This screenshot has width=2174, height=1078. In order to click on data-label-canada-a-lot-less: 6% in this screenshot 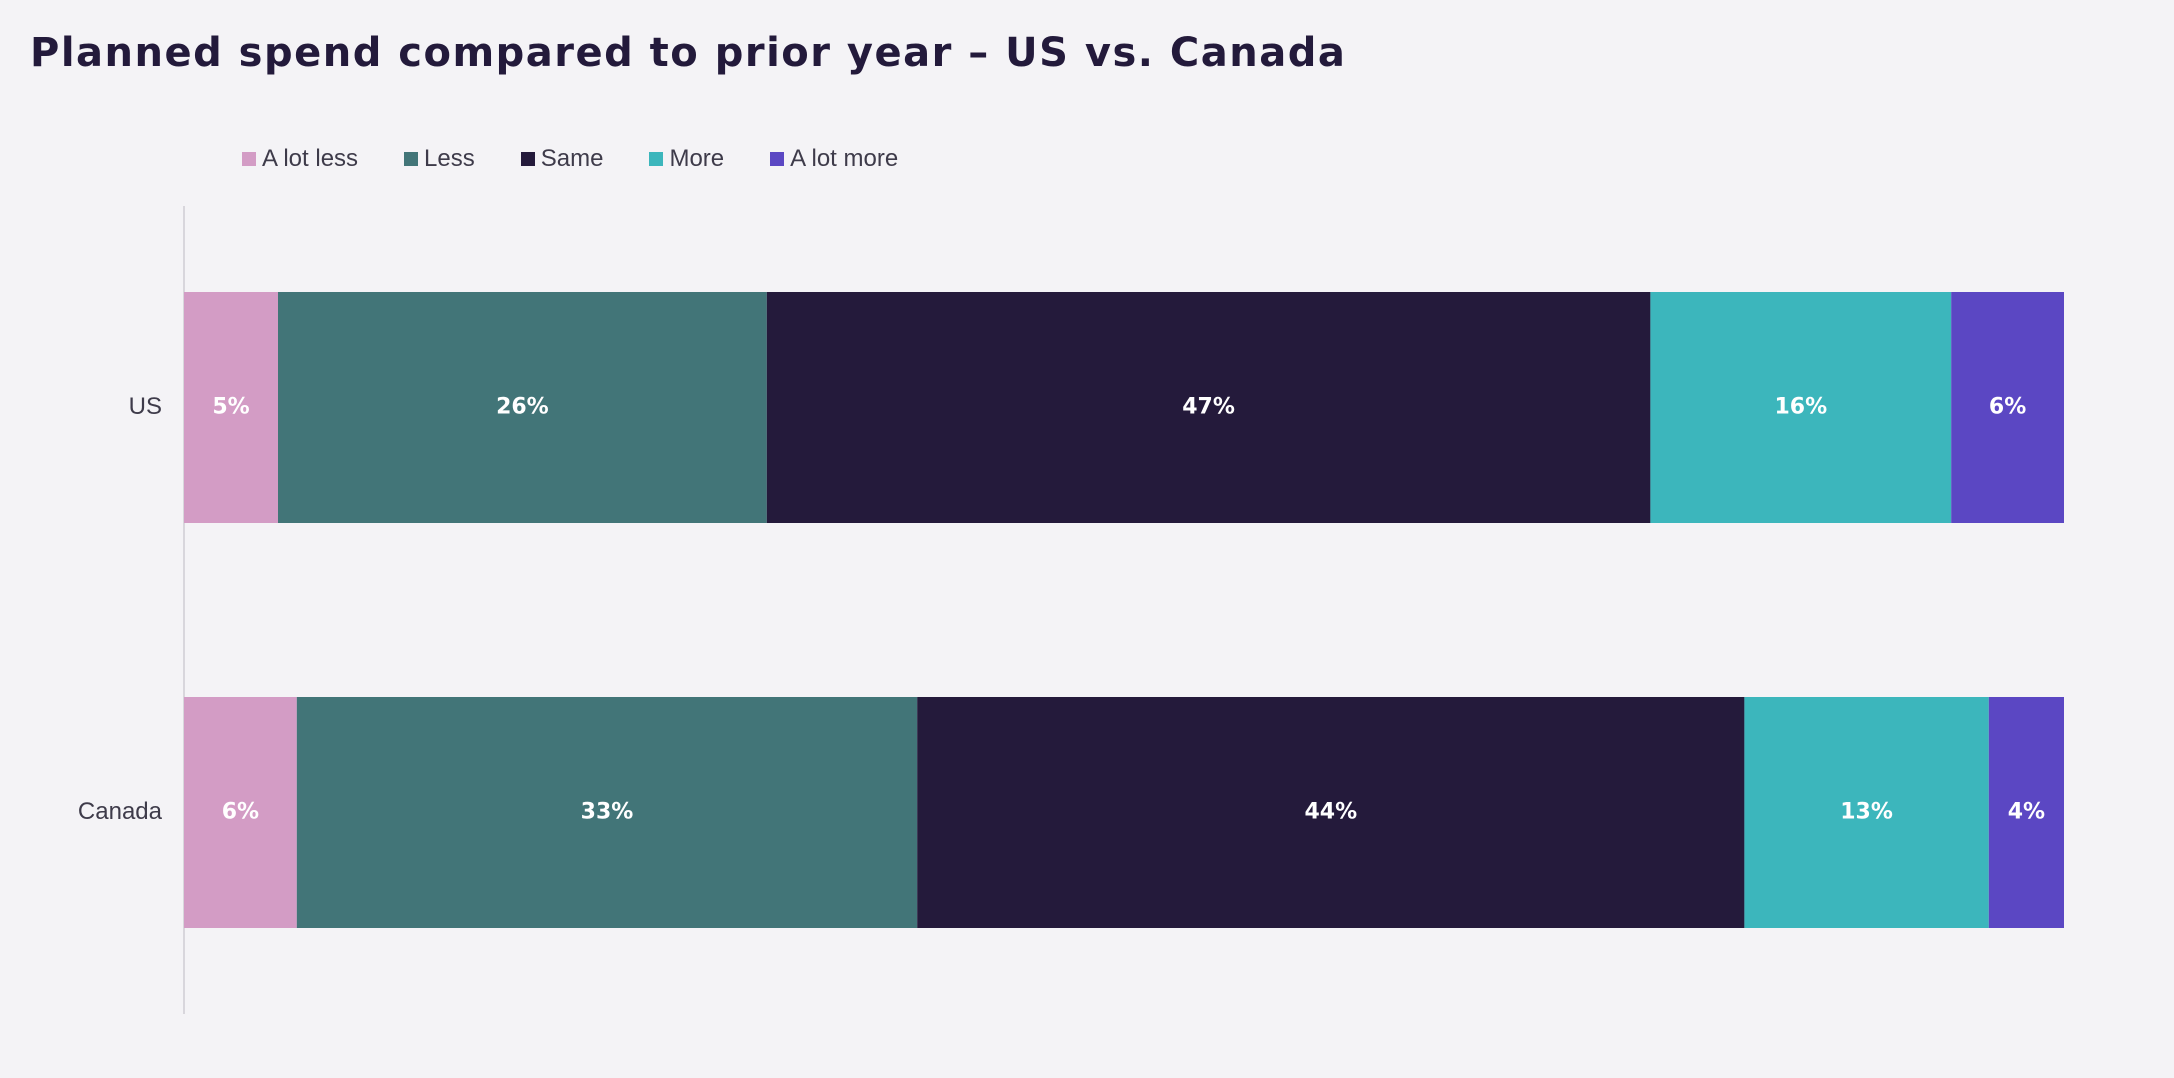, I will do `click(240, 812)`.